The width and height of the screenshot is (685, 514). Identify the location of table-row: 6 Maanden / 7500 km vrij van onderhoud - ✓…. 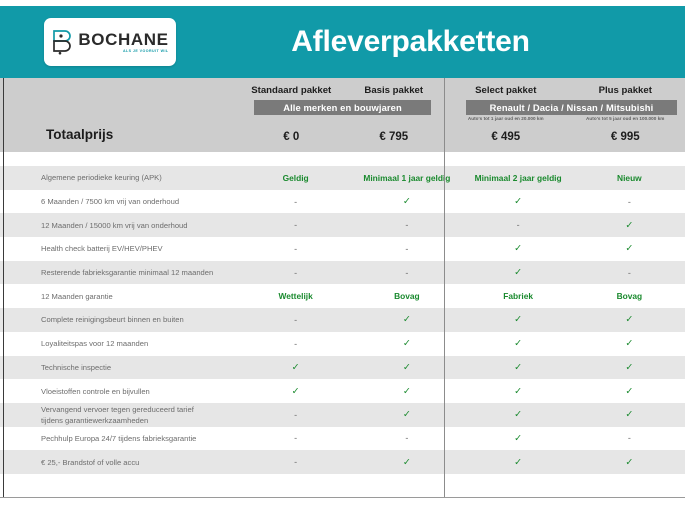
(342, 201).